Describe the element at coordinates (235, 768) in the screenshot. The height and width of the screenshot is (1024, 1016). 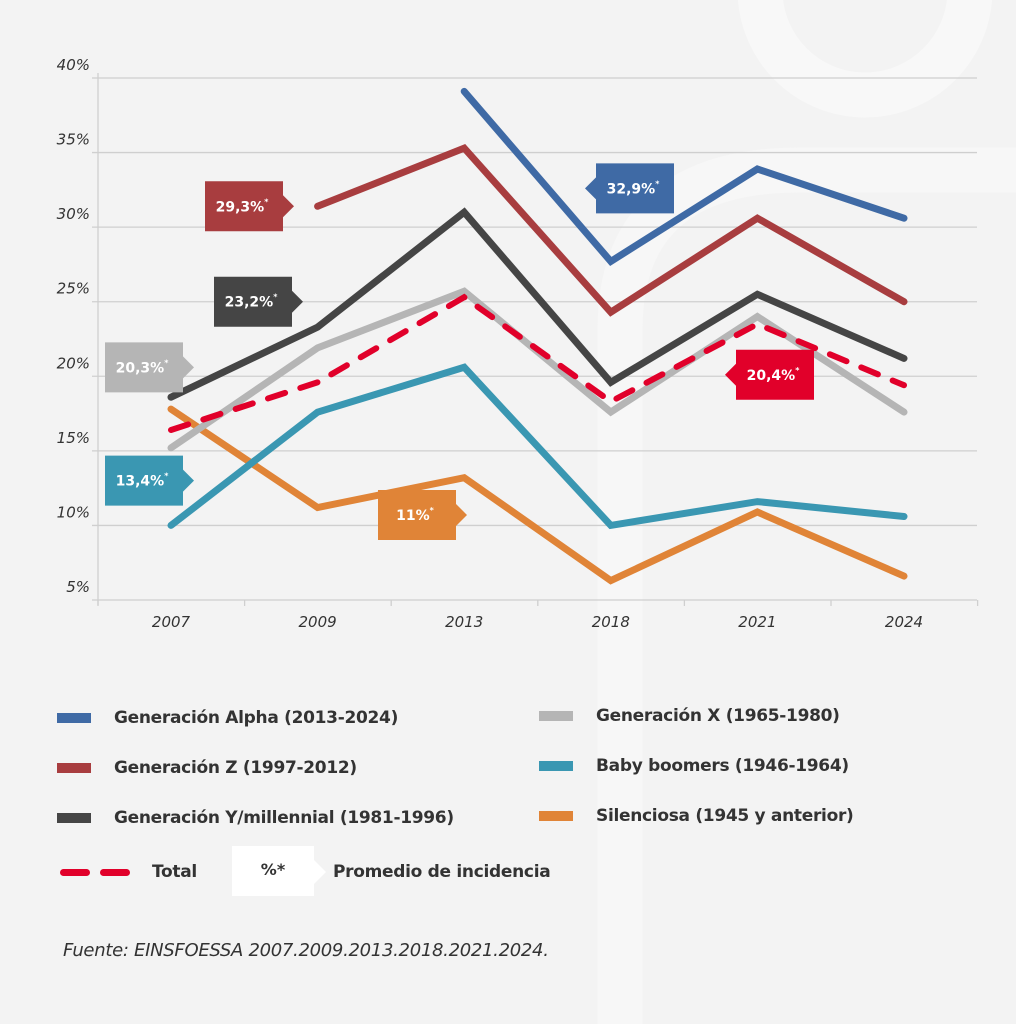
I see `legend-label: Generación Z (1997-2012)` at that location.